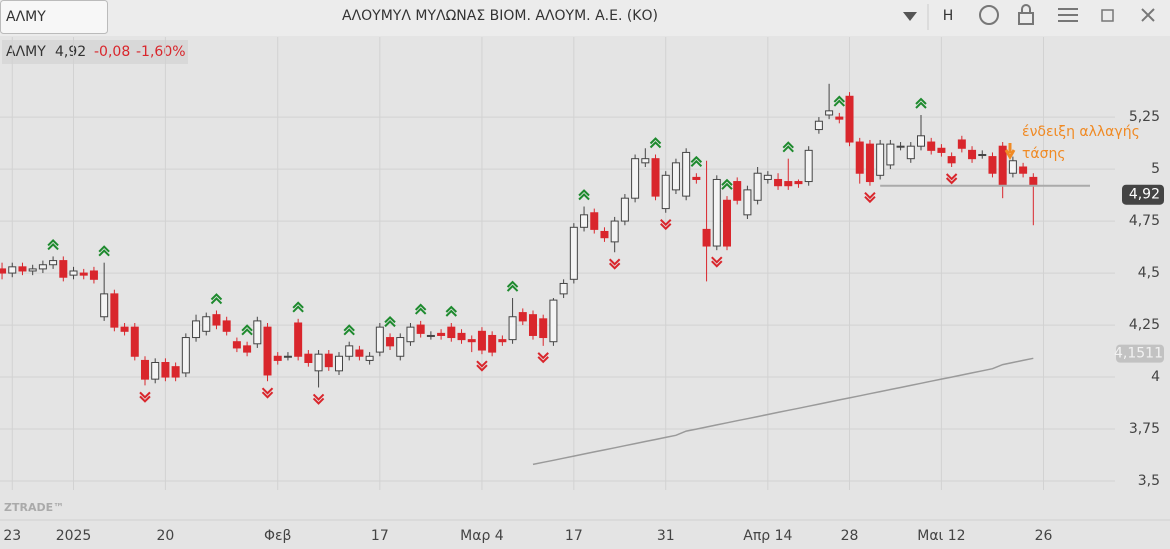  Describe the element at coordinates (989, 15) in the screenshot. I see `quote-icon` at that location.